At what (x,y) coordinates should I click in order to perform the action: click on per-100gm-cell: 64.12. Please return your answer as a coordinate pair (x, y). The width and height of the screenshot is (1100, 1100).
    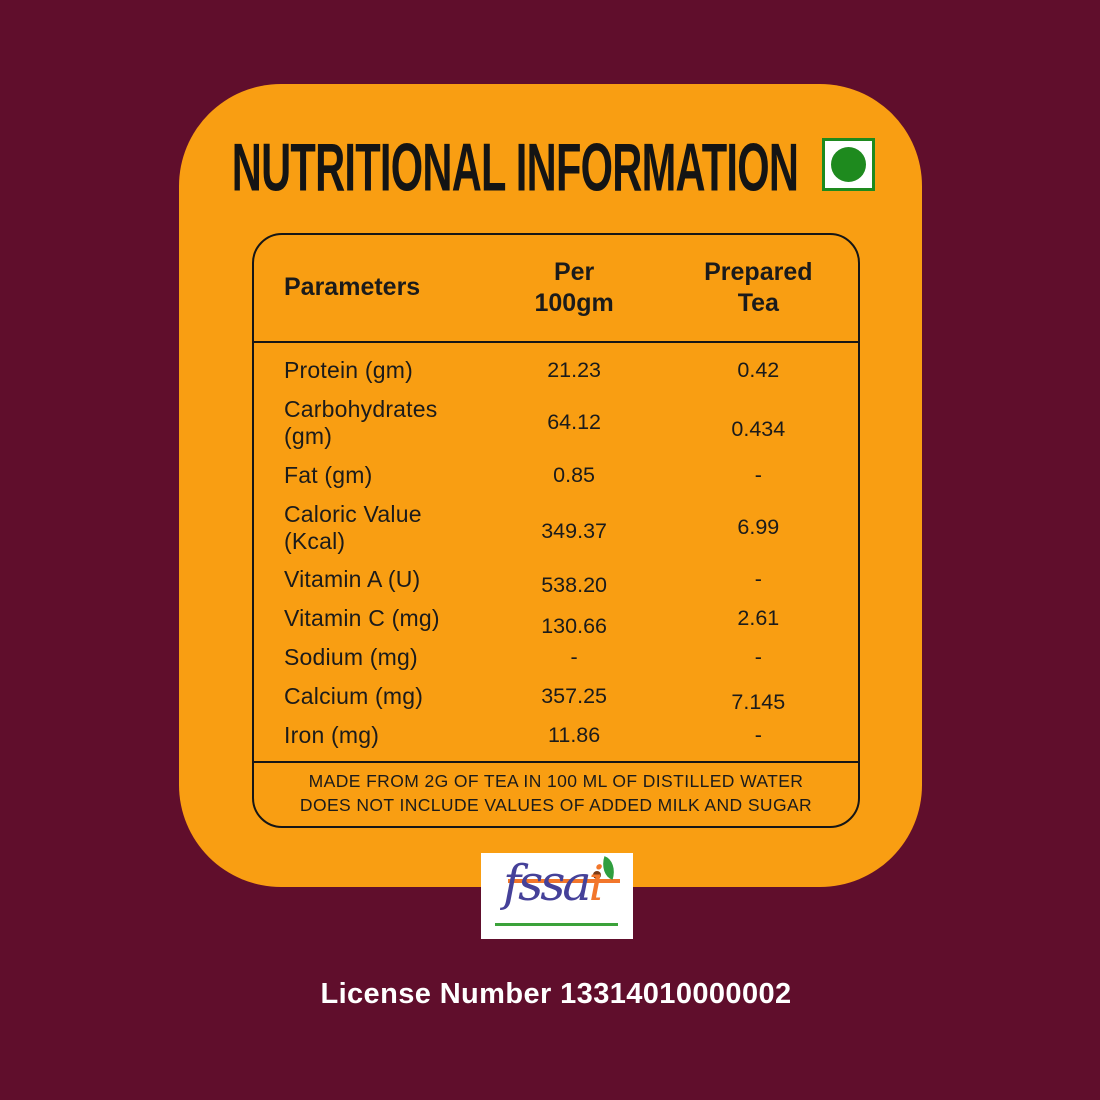
    Looking at the image, I should click on (574, 422).